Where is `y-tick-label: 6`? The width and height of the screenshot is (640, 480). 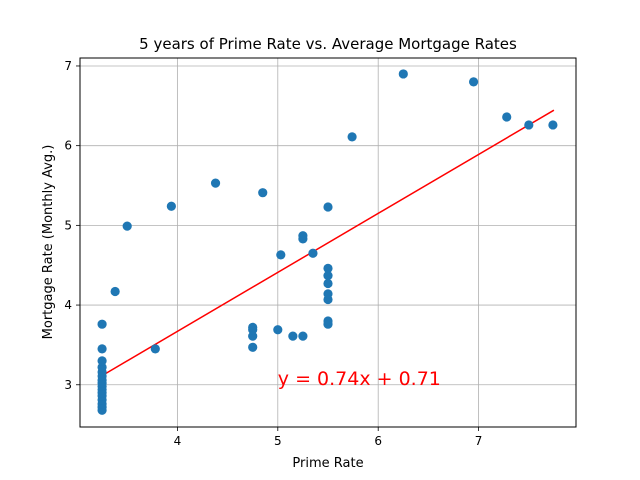
y-tick-label: 6 is located at coordinates (68, 146).